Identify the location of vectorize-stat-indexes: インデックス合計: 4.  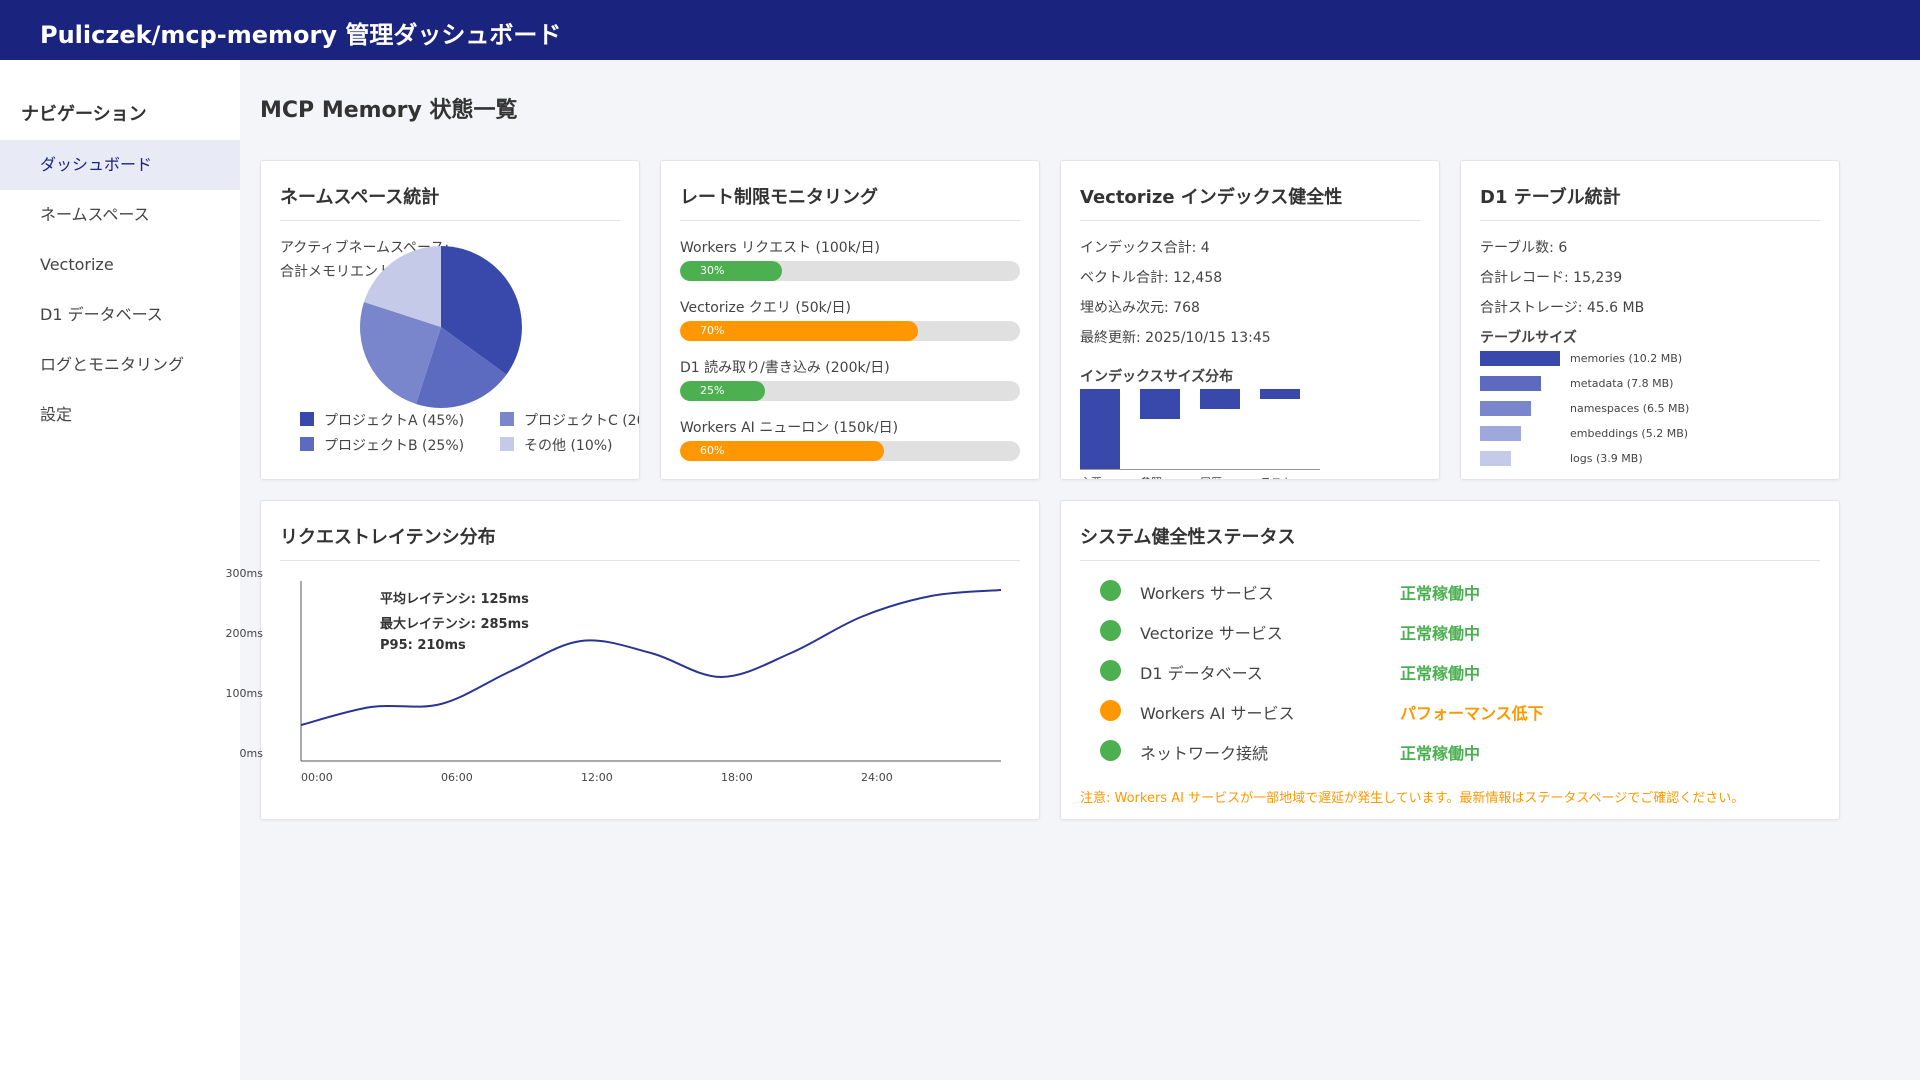
(1145, 248).